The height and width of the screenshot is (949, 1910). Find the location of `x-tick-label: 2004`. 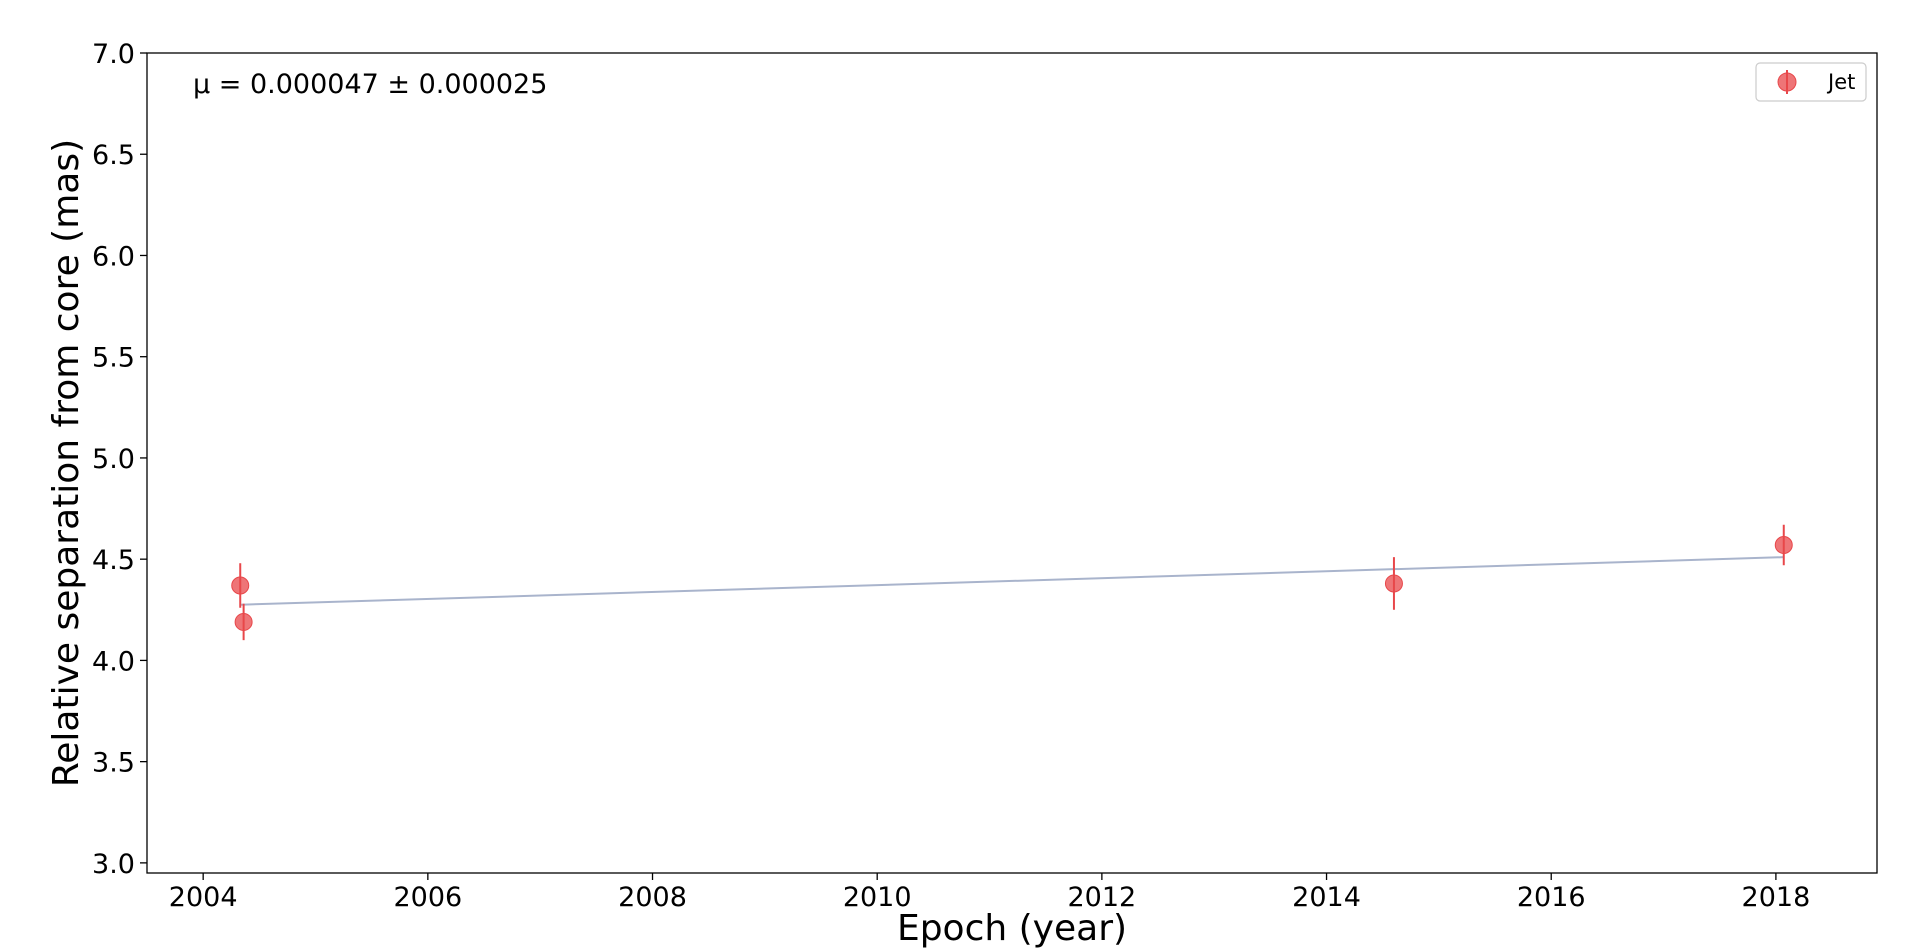

x-tick-label: 2004 is located at coordinates (203, 897).